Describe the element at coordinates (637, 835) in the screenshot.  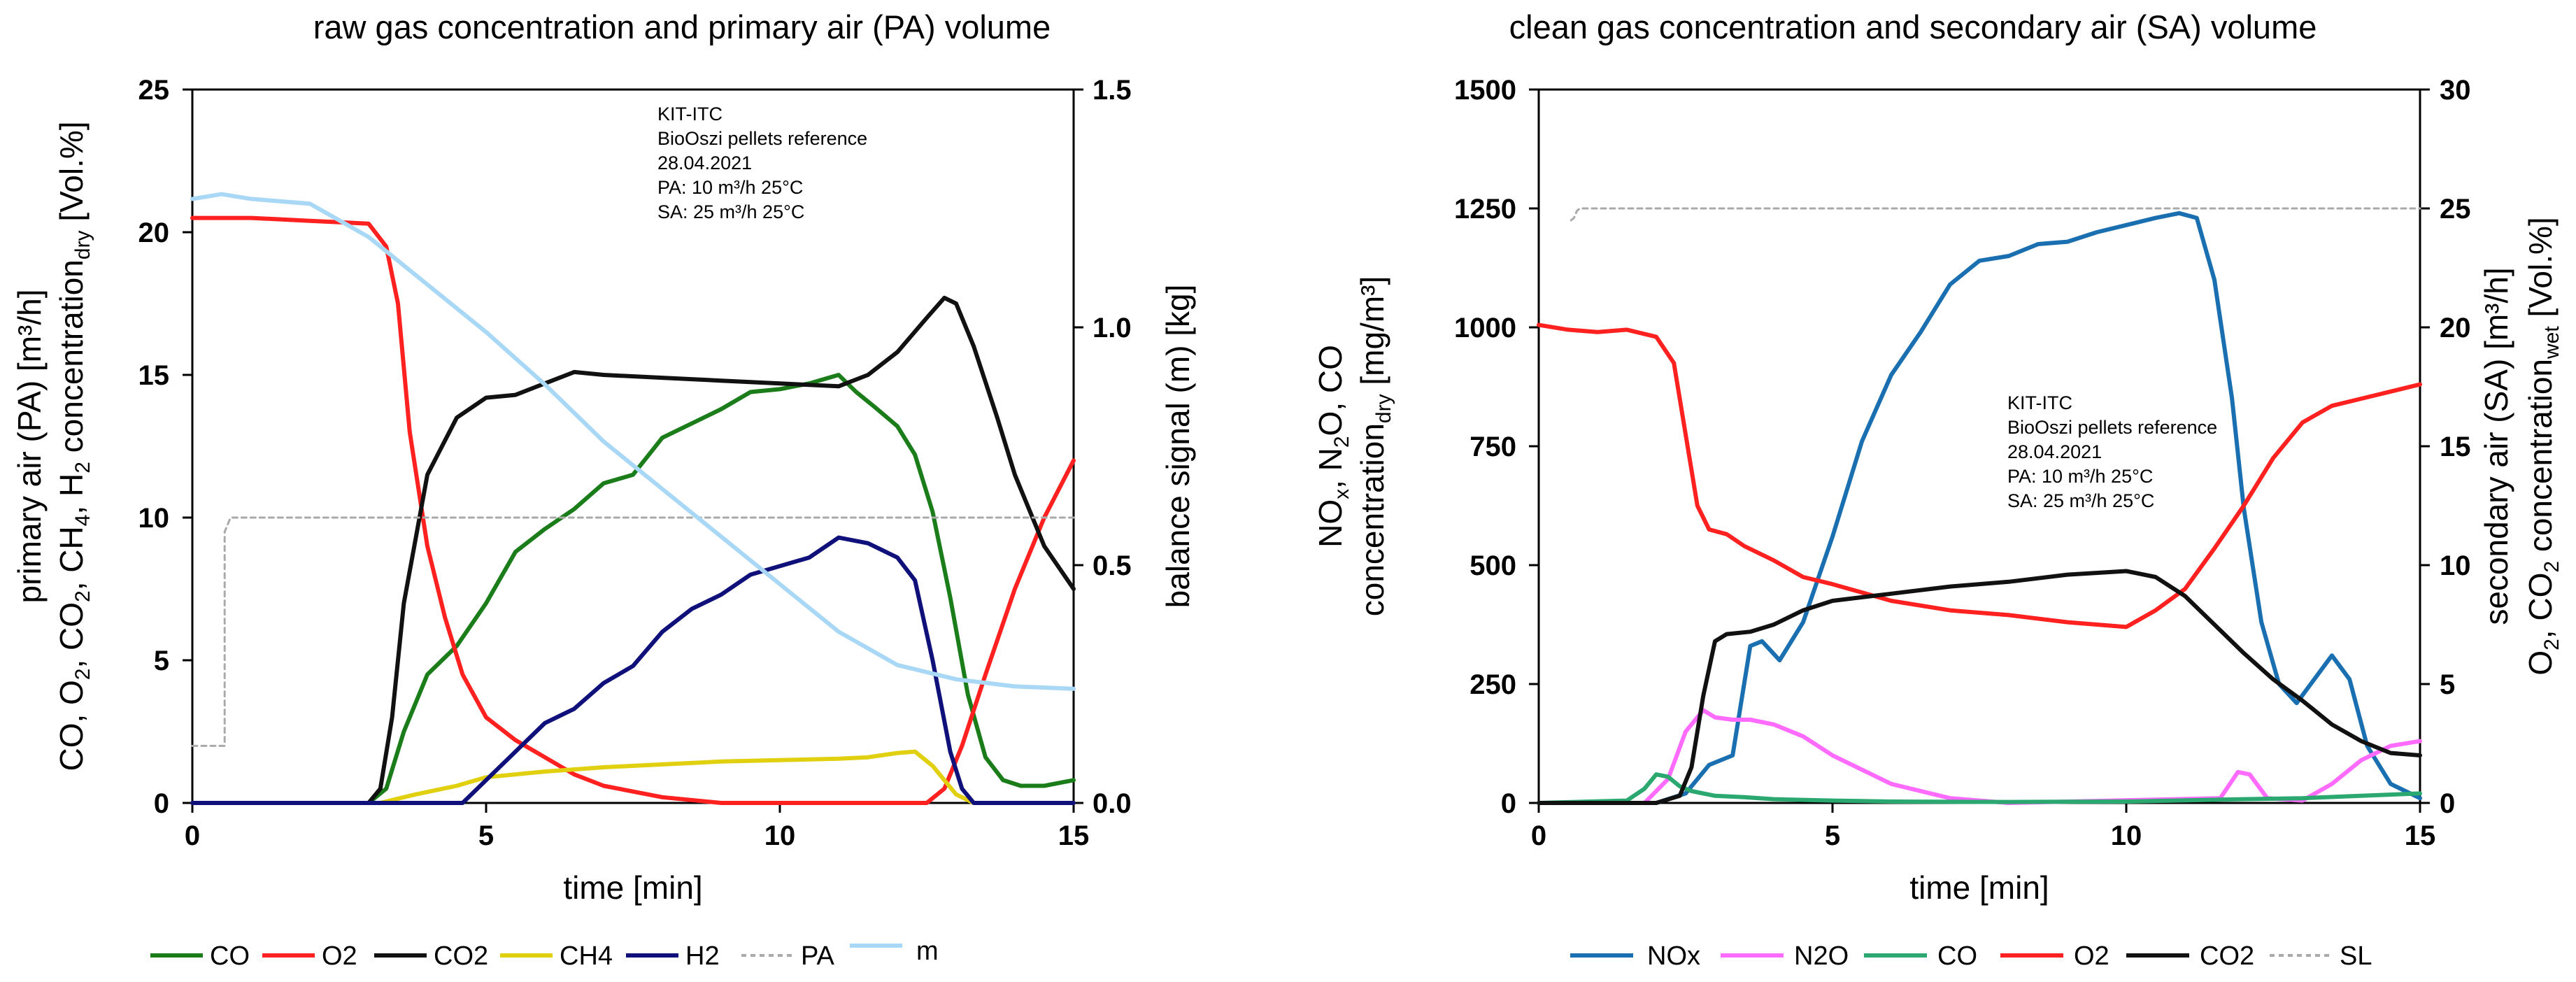
I see `chart-left-x-ticks: 0 5 10 15` at that location.